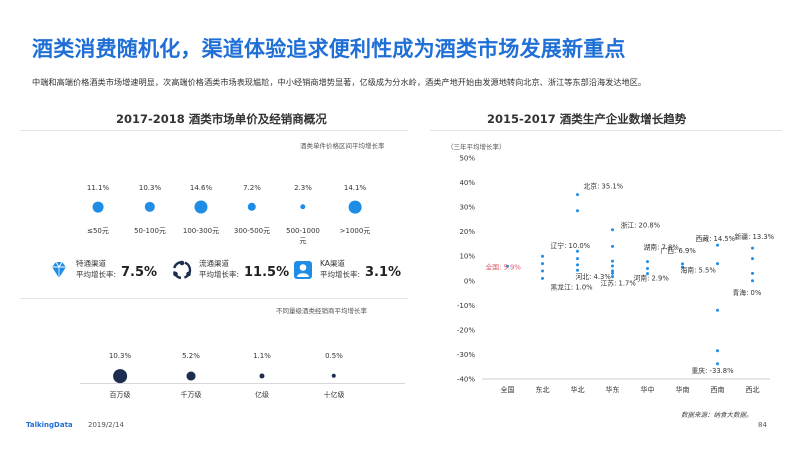 This screenshot has height=449, width=800. What do you see at coordinates (718, 389) in the screenshot?
I see `x-tick-label: 西南` at bounding box center [718, 389].